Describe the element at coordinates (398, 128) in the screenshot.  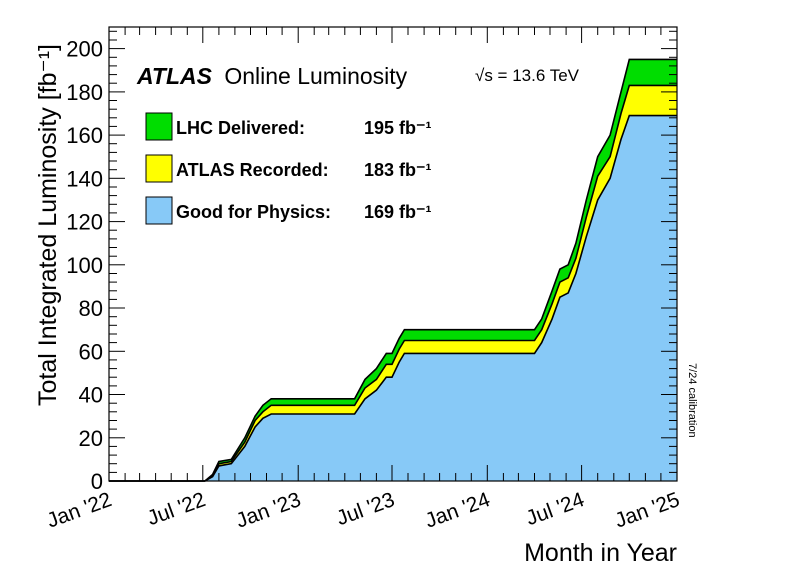
I see `legend-total: 195 fb⁻¹` at that location.